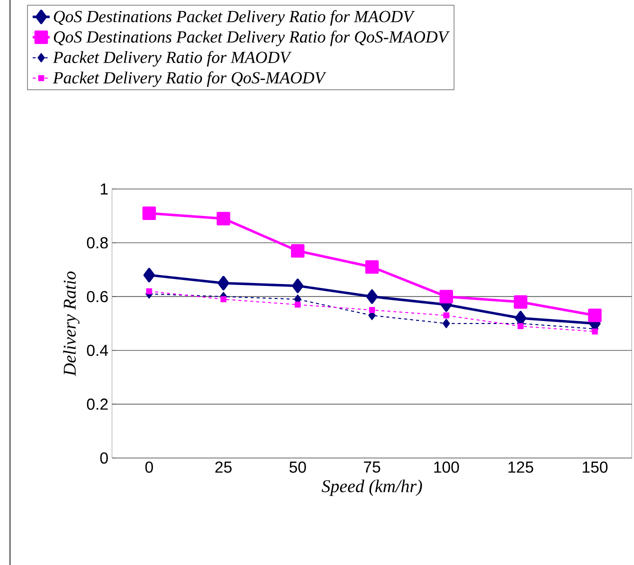 The image size is (634, 565). Describe the element at coordinates (223, 467) in the screenshot. I see `x-tick-label: 25` at that location.